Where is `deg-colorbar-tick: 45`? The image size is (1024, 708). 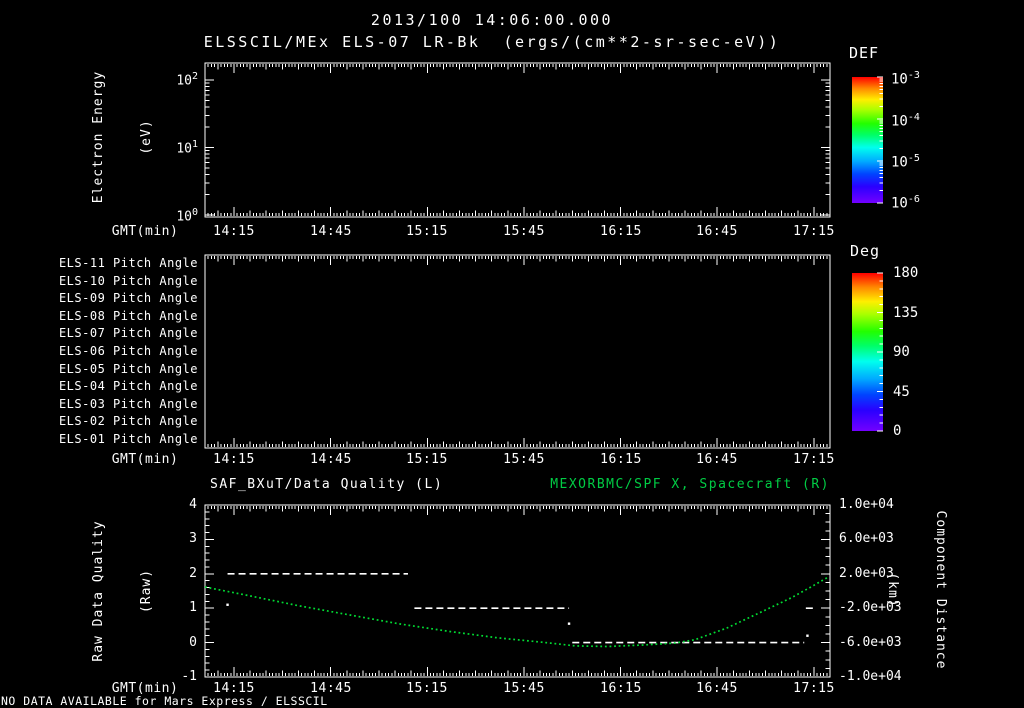 deg-colorbar-tick: 45 is located at coordinates (901, 392).